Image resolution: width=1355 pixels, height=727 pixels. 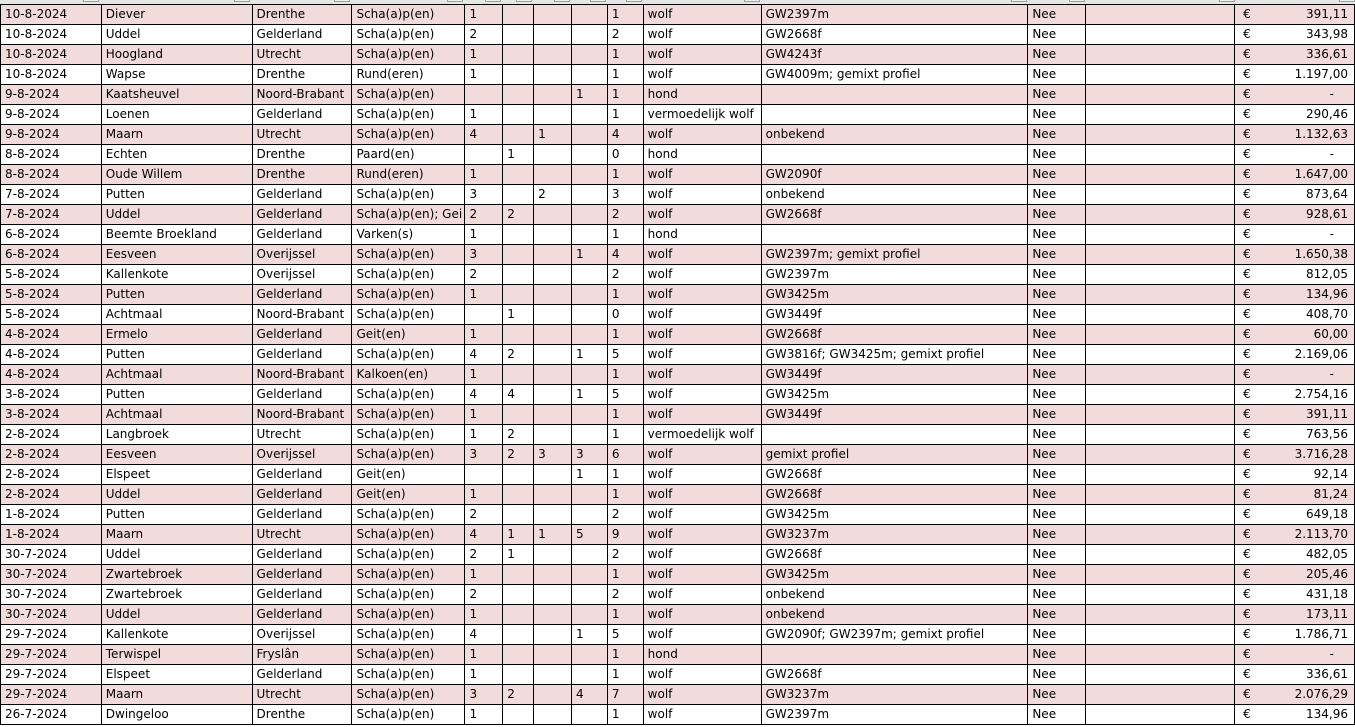 What do you see at coordinates (484, 194) in the screenshot?
I see `cell-count-a: 3` at bounding box center [484, 194].